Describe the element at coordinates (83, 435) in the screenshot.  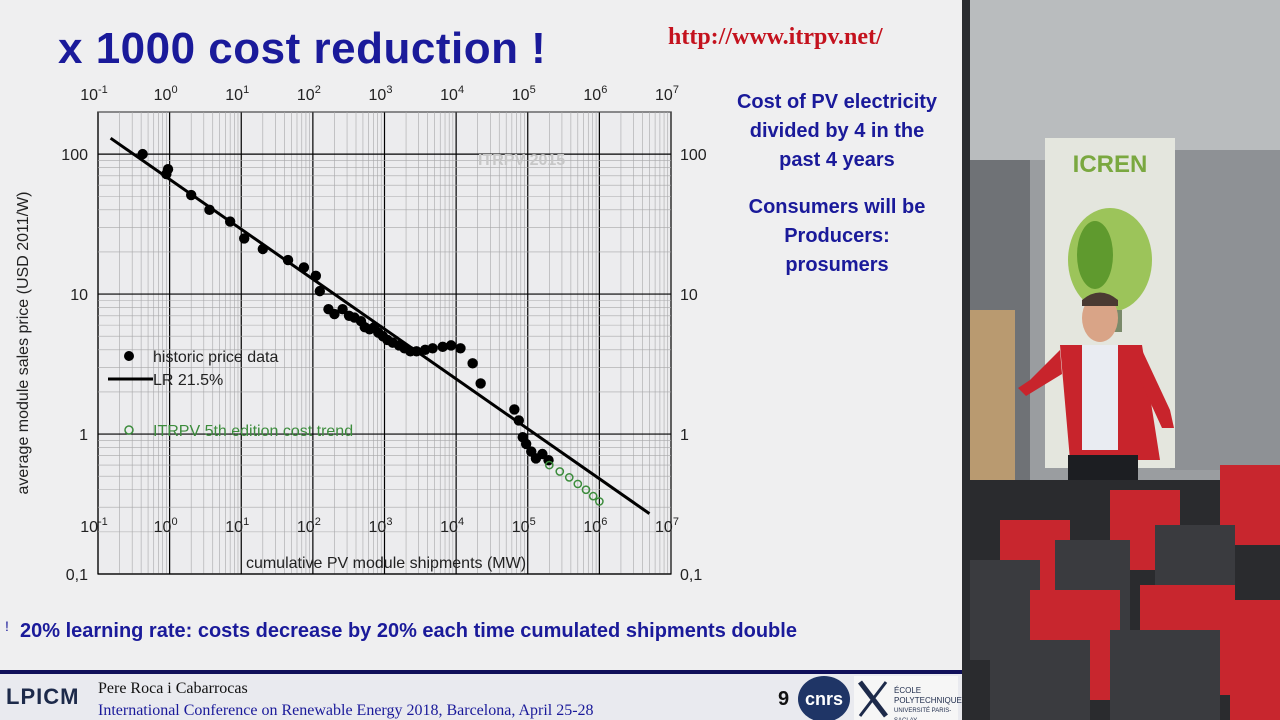
I see `y-tick-label-left: 1` at that location.